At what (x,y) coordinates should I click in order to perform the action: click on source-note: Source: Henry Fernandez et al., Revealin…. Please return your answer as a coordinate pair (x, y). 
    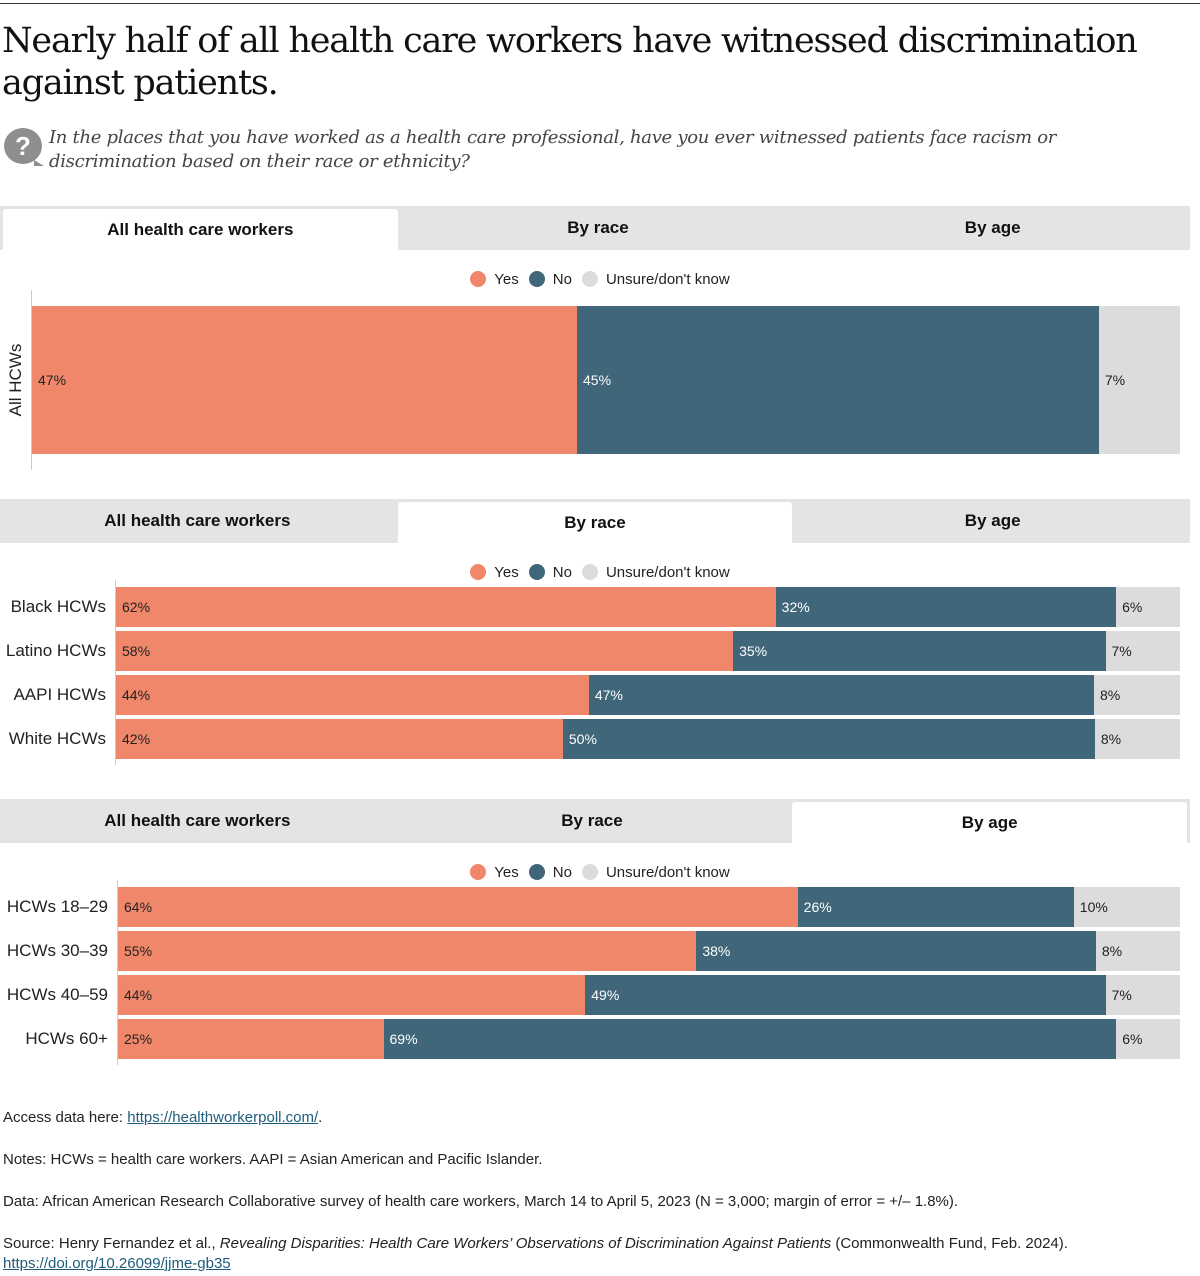
    Looking at the image, I should click on (600, 1254).